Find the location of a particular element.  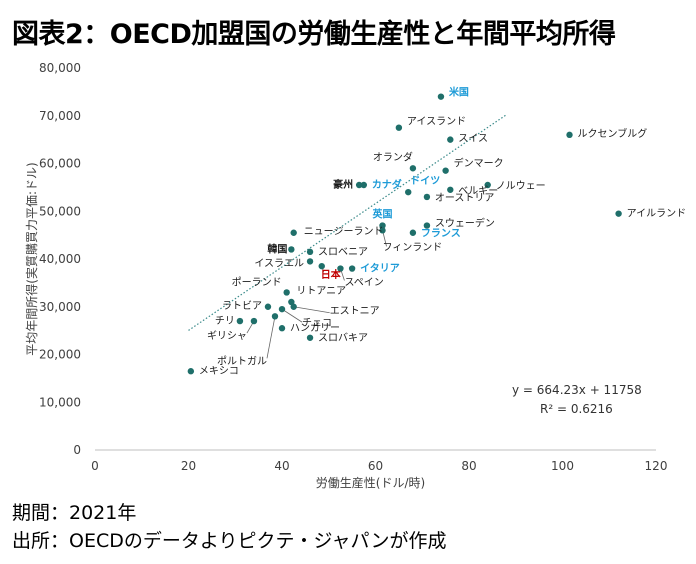

point-label: オーストリア is located at coordinates (465, 198).